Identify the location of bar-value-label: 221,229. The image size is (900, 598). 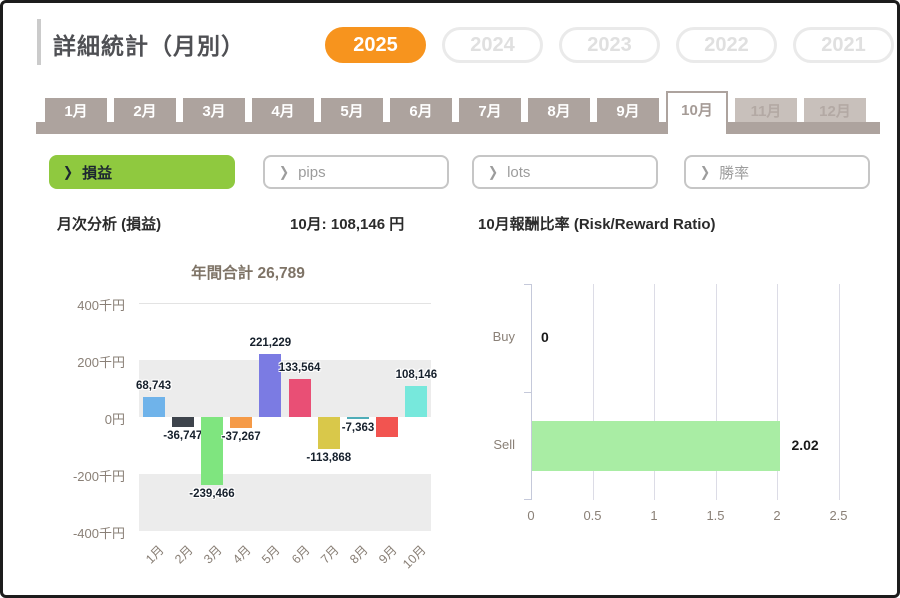
(270, 342).